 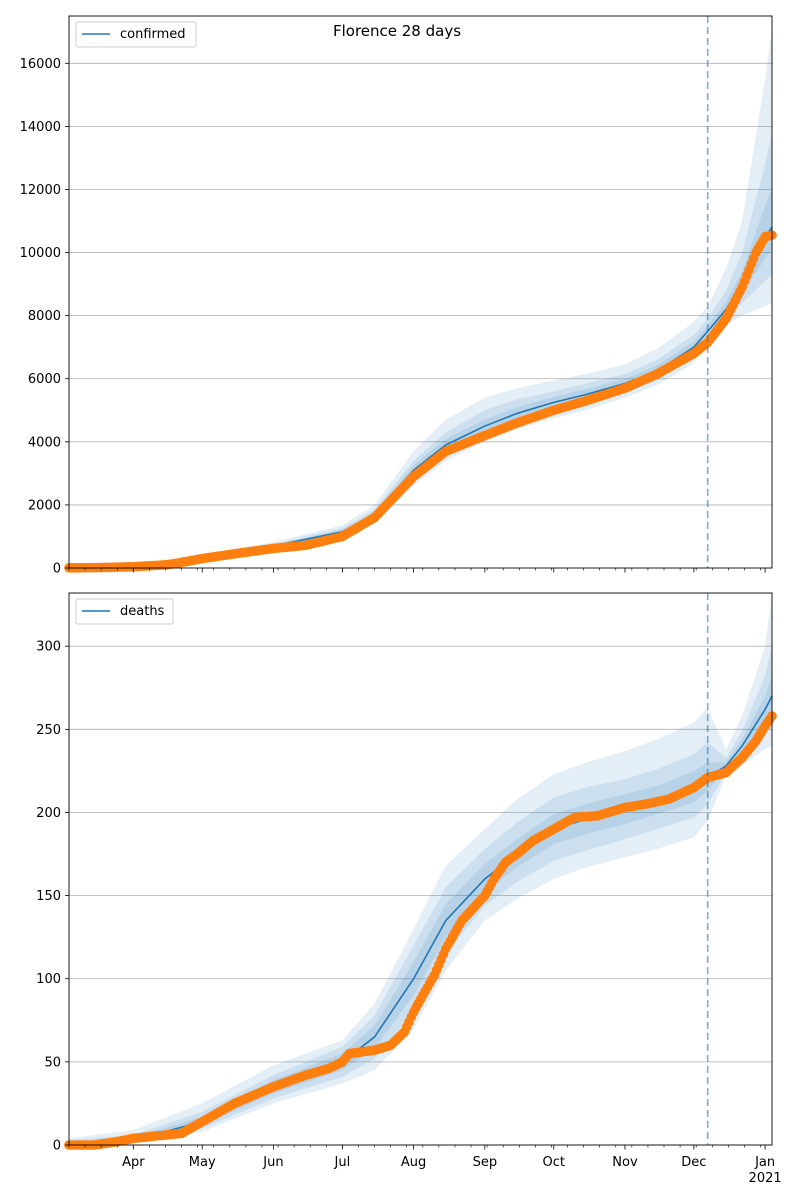 What do you see at coordinates (57, 1146) in the screenshot?
I see `deaths-ytick-label-0: 0` at bounding box center [57, 1146].